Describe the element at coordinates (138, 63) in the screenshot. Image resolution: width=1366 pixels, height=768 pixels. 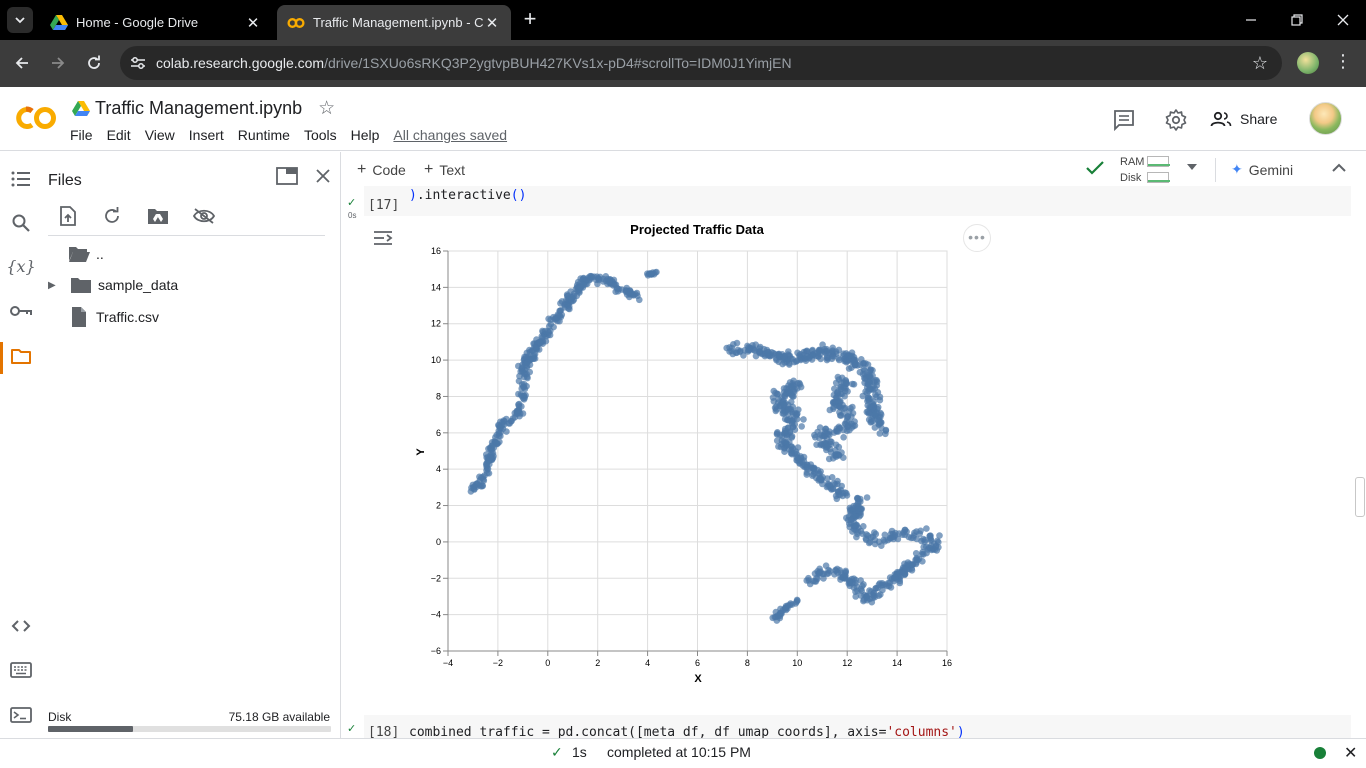
I see `site-info-icon` at that location.